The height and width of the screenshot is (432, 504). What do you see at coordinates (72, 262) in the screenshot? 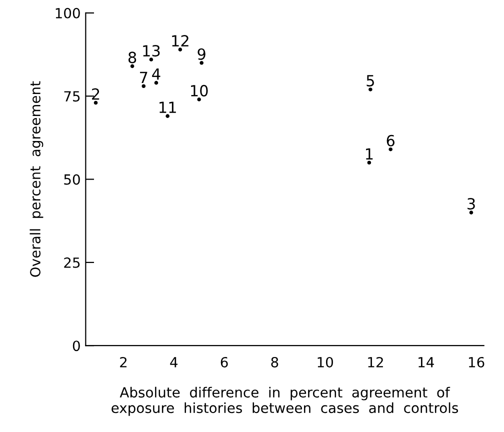
I see `y-tick-label: 25` at bounding box center [72, 262].